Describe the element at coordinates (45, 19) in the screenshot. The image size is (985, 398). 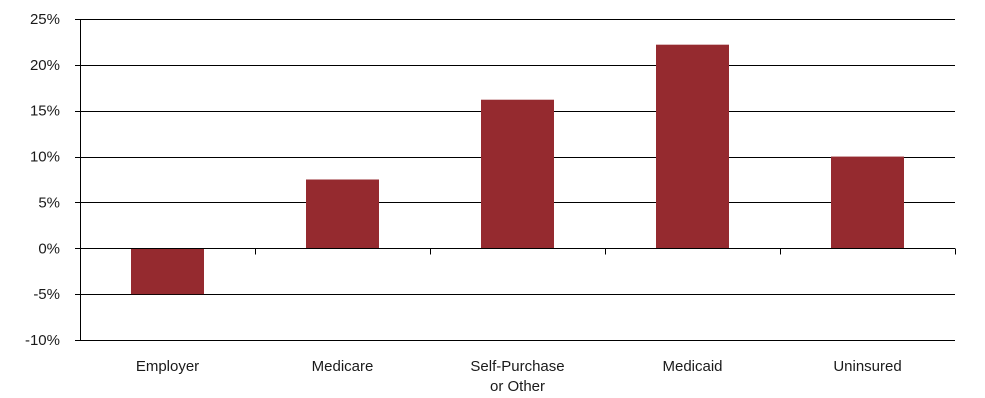
I see `y-tick-label: 25%` at that location.